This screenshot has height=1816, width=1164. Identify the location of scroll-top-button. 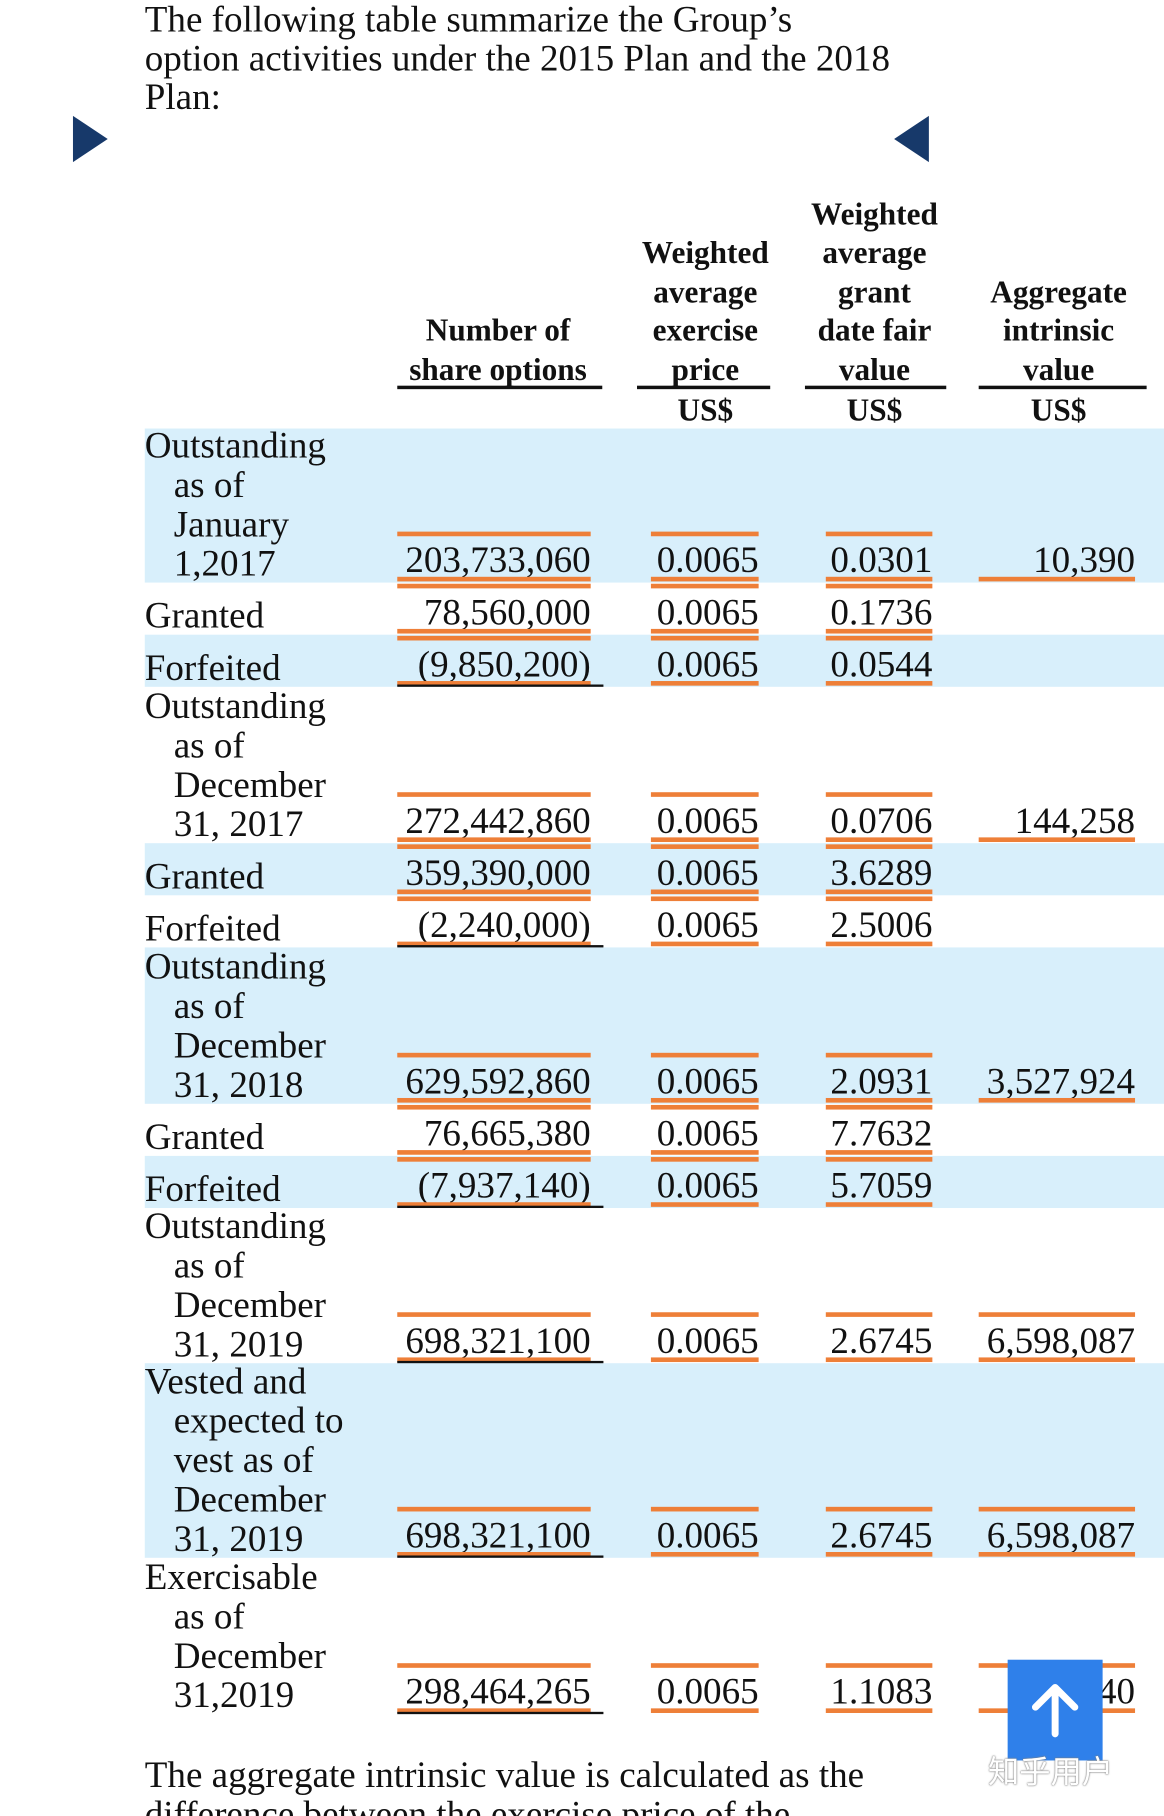
(1055, 1710).